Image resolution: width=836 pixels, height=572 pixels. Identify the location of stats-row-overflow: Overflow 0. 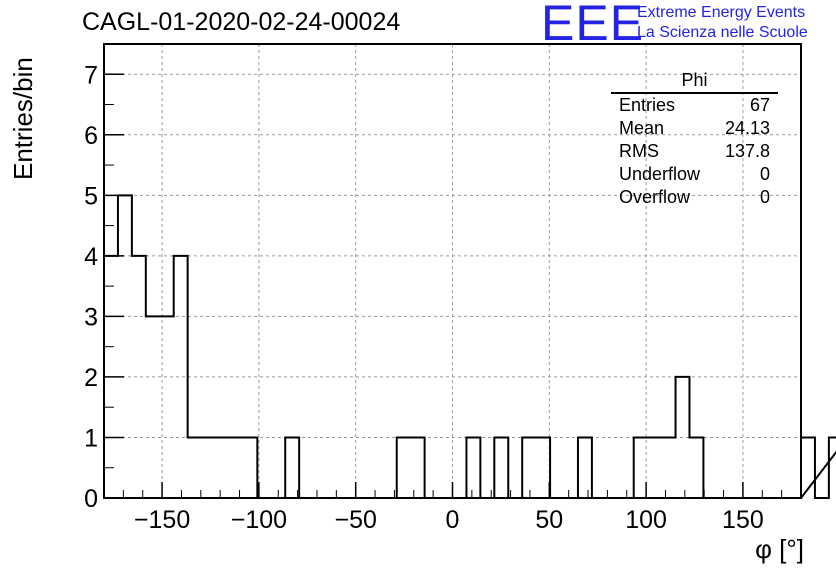
(694, 197).